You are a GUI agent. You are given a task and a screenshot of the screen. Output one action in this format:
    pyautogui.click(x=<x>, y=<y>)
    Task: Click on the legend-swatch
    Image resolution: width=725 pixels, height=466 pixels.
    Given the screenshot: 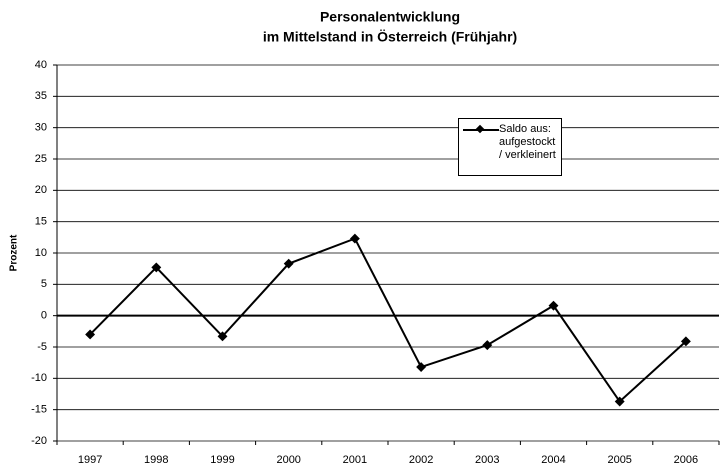 What is the action you would take?
    pyautogui.click(x=481, y=129)
    